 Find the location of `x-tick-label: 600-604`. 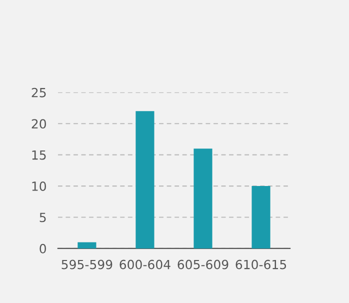

x-tick-label: 600-604 is located at coordinates (145, 265).